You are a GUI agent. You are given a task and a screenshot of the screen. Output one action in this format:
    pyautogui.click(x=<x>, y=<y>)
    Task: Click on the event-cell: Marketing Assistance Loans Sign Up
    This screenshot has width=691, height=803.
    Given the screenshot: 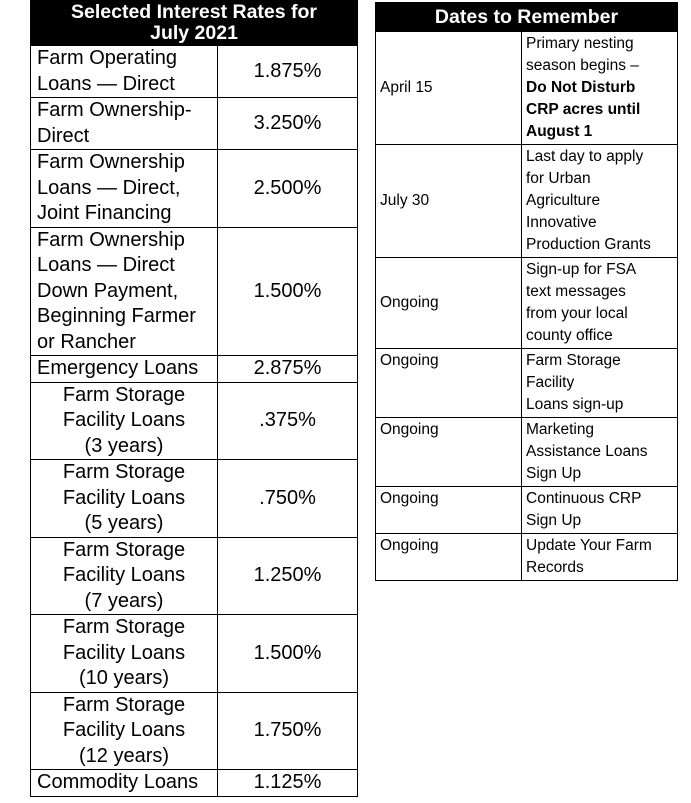 What is the action you would take?
    pyautogui.click(x=599, y=452)
    